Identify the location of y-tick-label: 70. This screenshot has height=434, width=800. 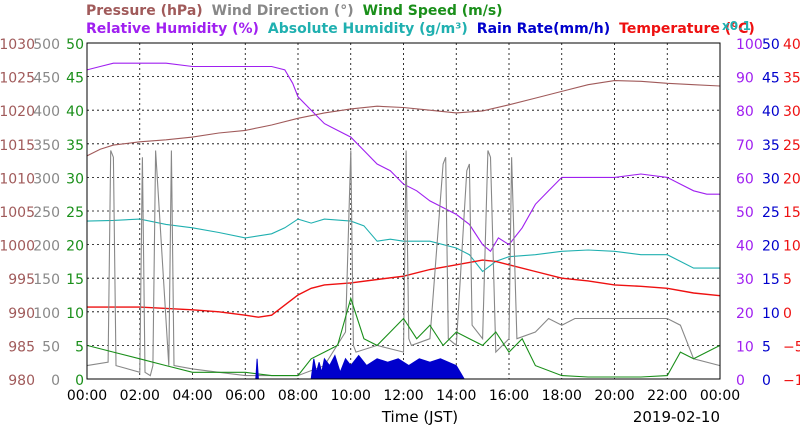
(745, 146).